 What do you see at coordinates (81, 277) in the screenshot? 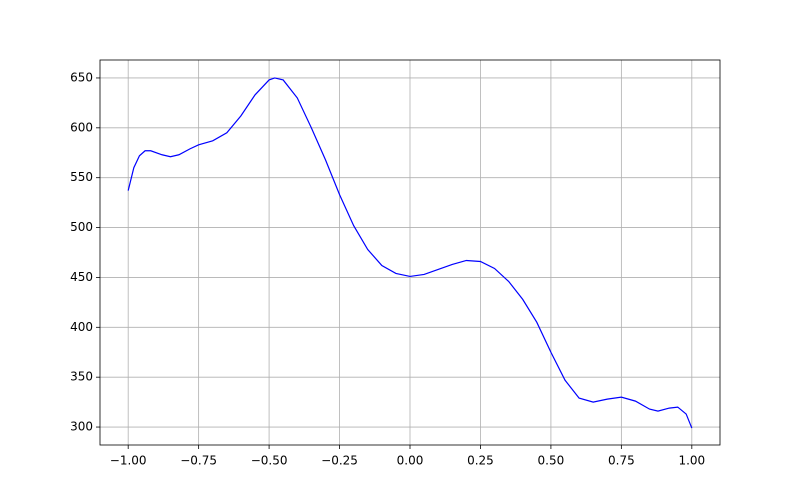
I see `y-tick-label: 450` at bounding box center [81, 277].